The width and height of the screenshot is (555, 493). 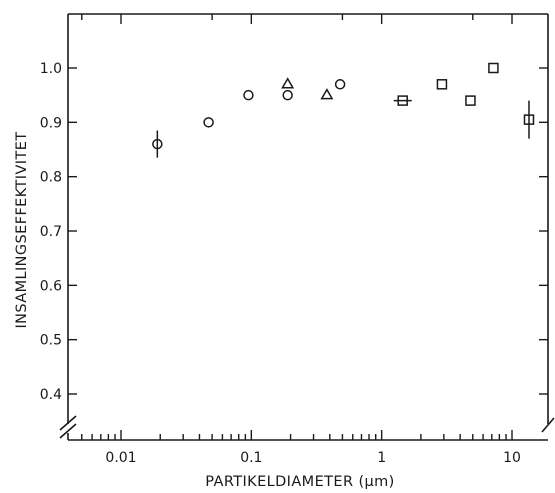 What do you see at coordinates (51, 123) in the screenshot?
I see `y-tick-label: 0.9` at bounding box center [51, 123].